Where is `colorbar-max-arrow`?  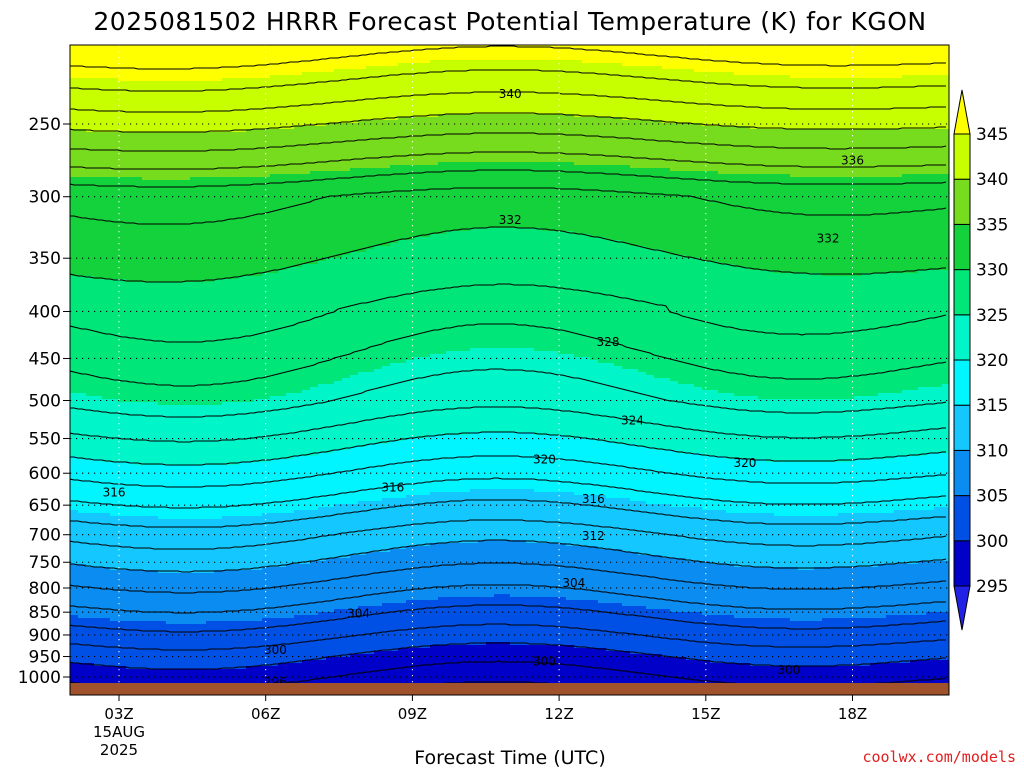 colorbar-max-arrow is located at coordinates (962, 112).